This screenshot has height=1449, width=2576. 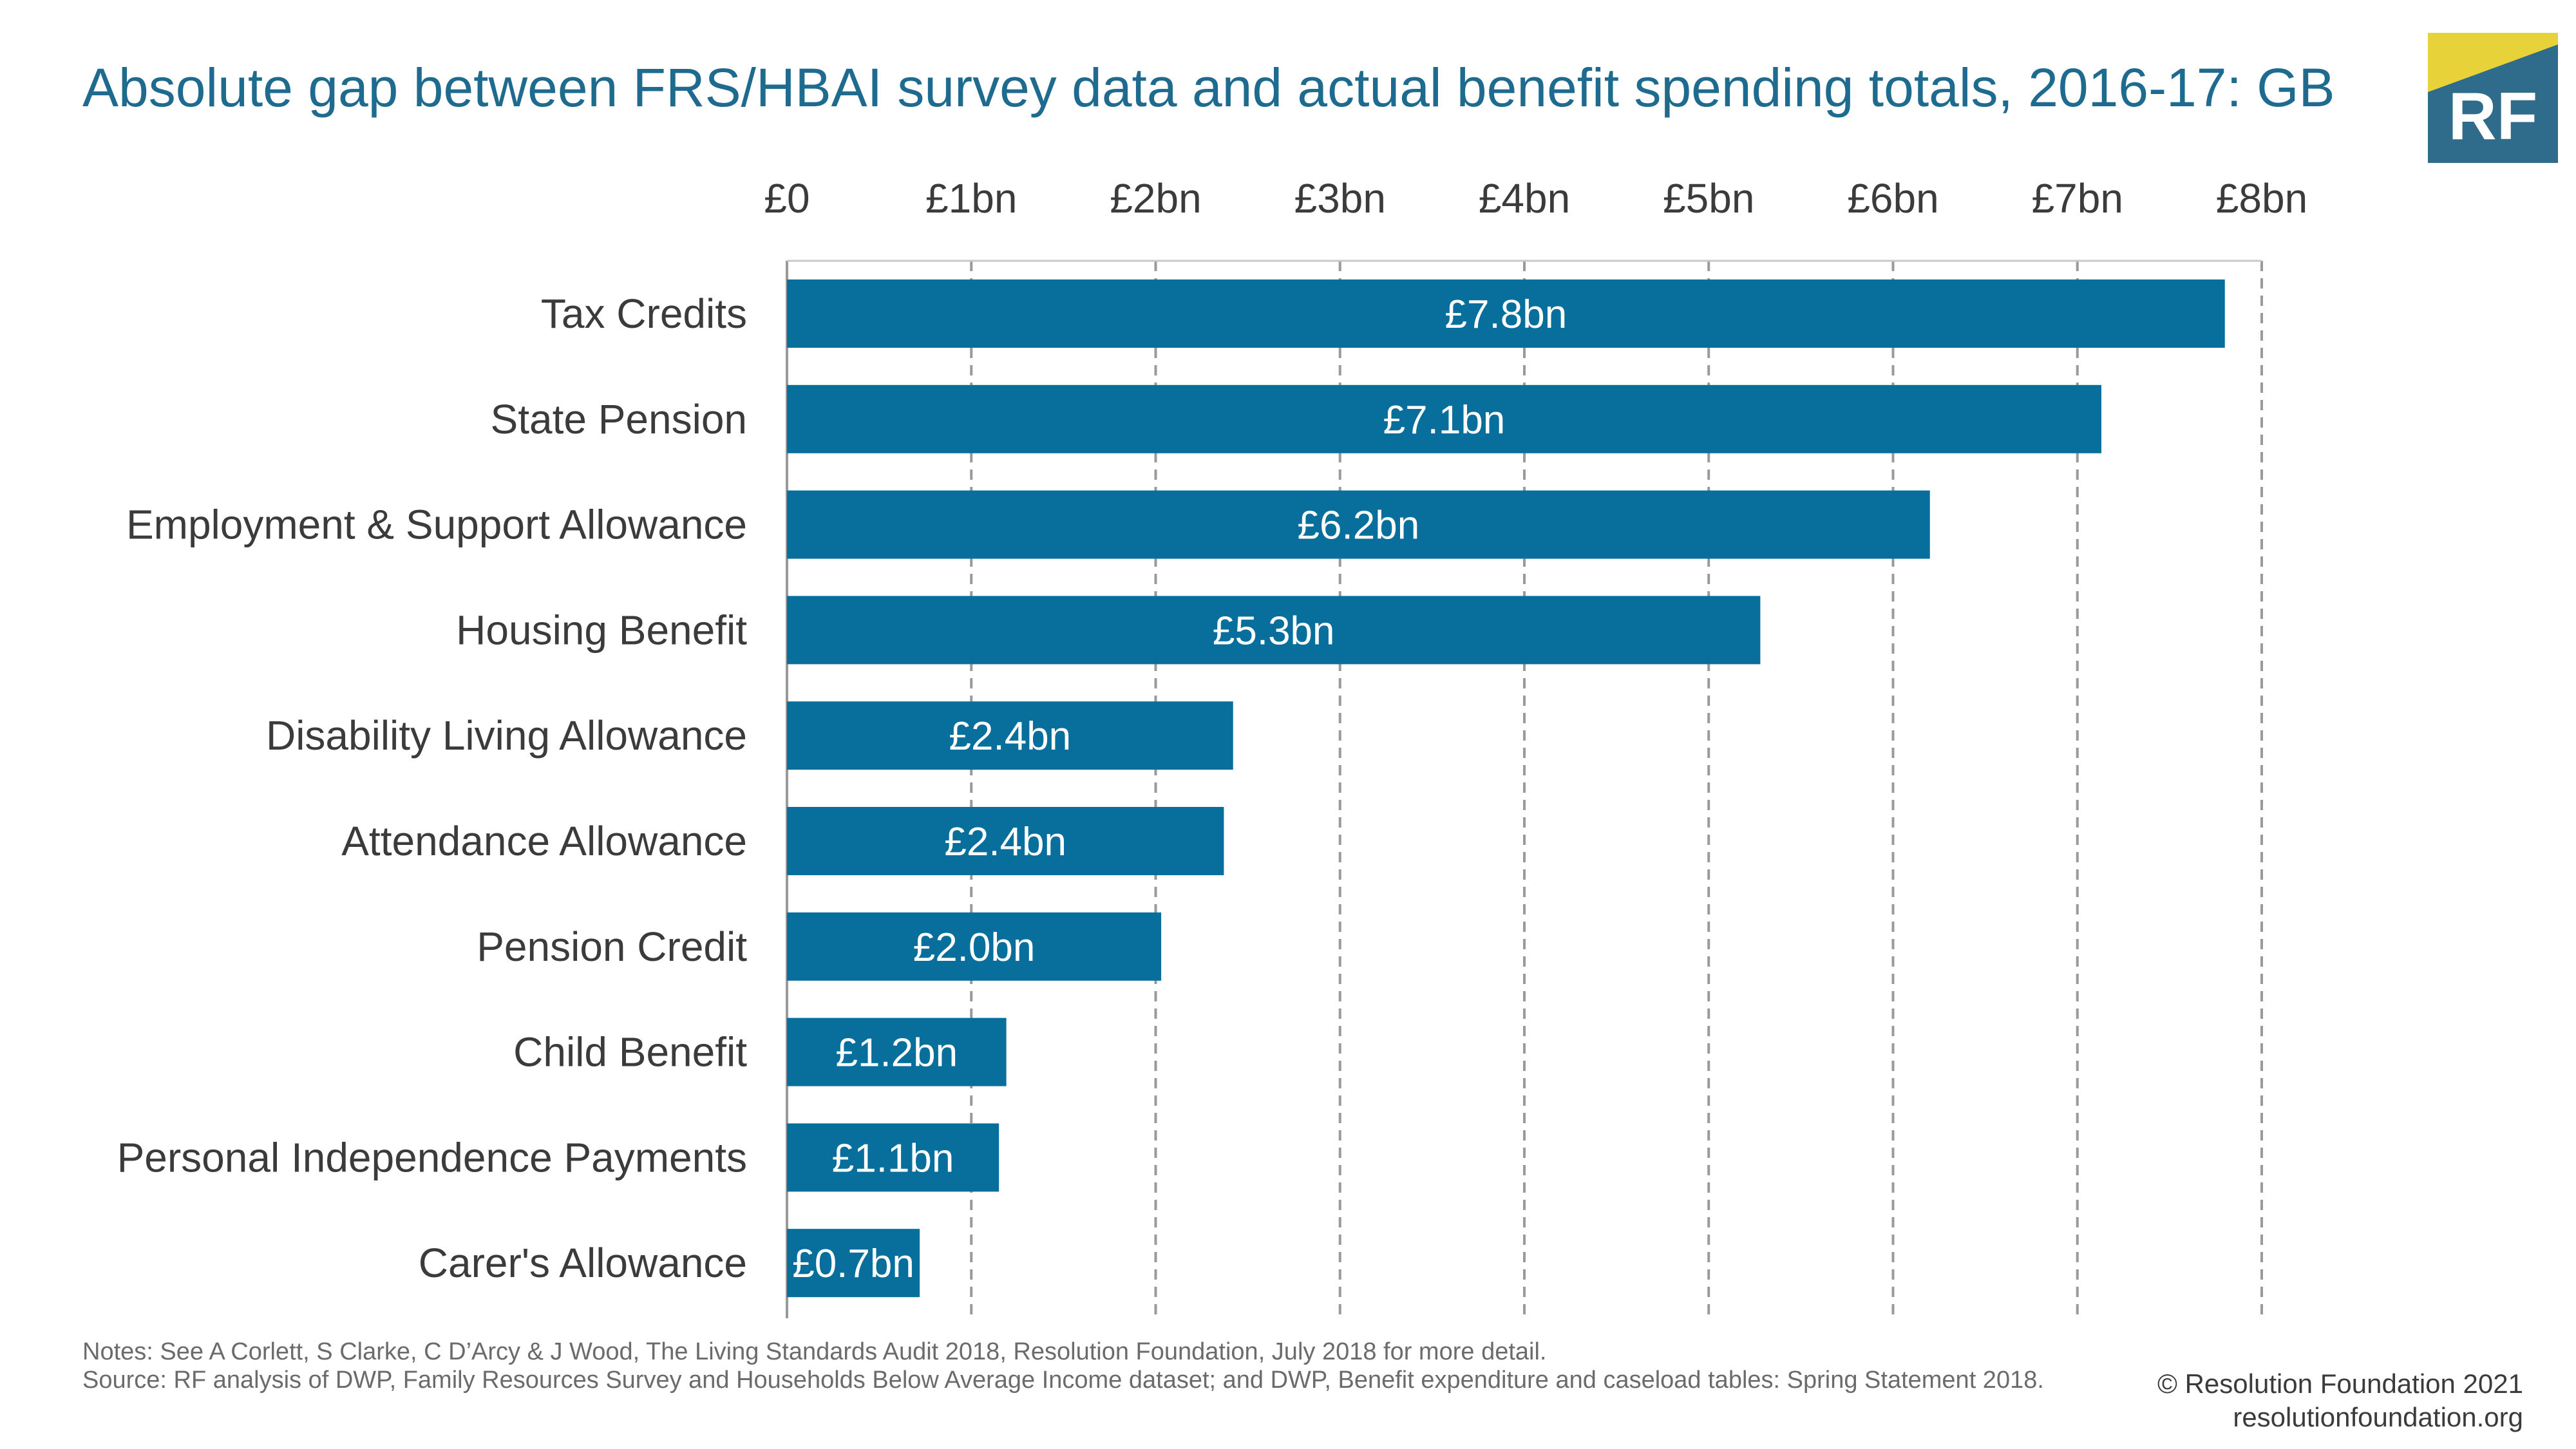 I want to click on category-label: Attendance Allowance, so click(x=544, y=841).